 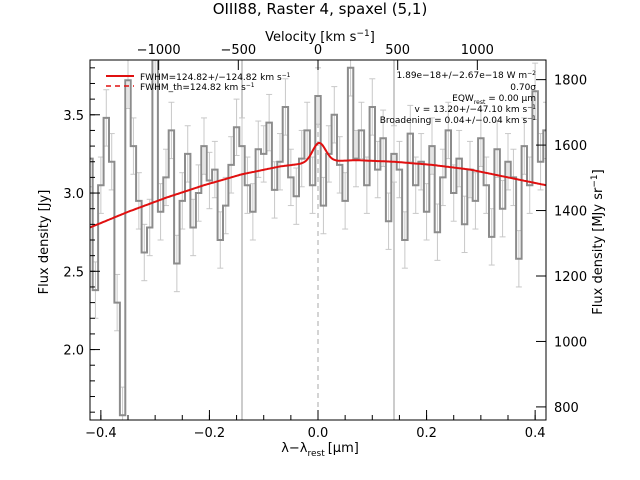 What do you see at coordinates (477, 50) in the screenshot?
I see `velocity-tick-label: 1000` at bounding box center [477, 50].